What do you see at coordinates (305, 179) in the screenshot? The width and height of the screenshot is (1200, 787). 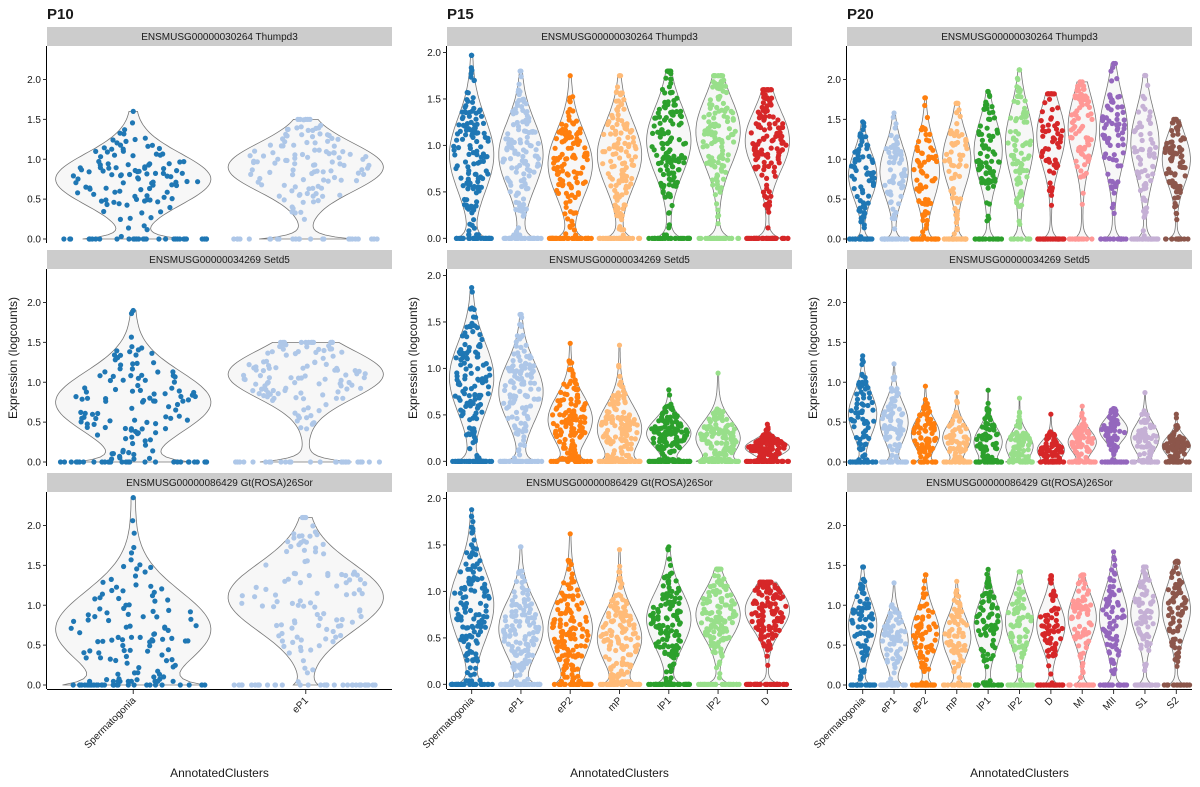 I see `violin-ep1` at bounding box center [305, 179].